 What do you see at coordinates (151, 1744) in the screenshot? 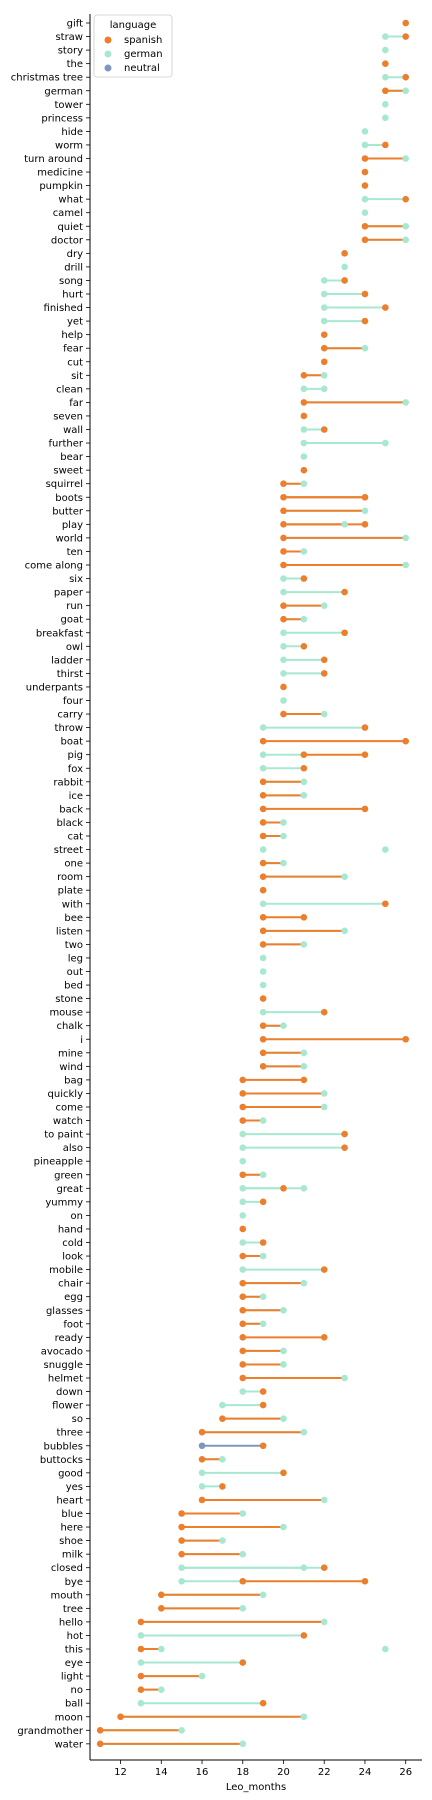
I see `row-water: water` at bounding box center [151, 1744].